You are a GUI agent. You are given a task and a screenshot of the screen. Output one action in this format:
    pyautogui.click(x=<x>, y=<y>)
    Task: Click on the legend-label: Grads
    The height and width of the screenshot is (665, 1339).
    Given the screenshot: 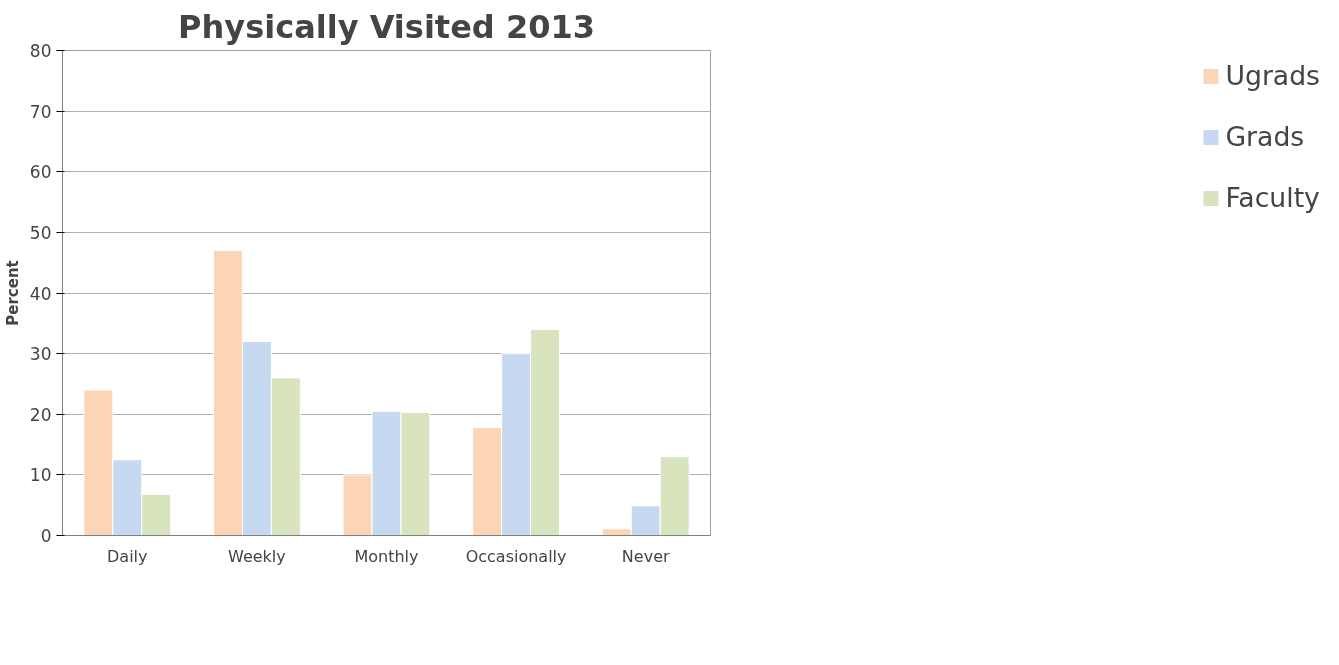 What is the action you would take?
    pyautogui.click(x=1265, y=136)
    